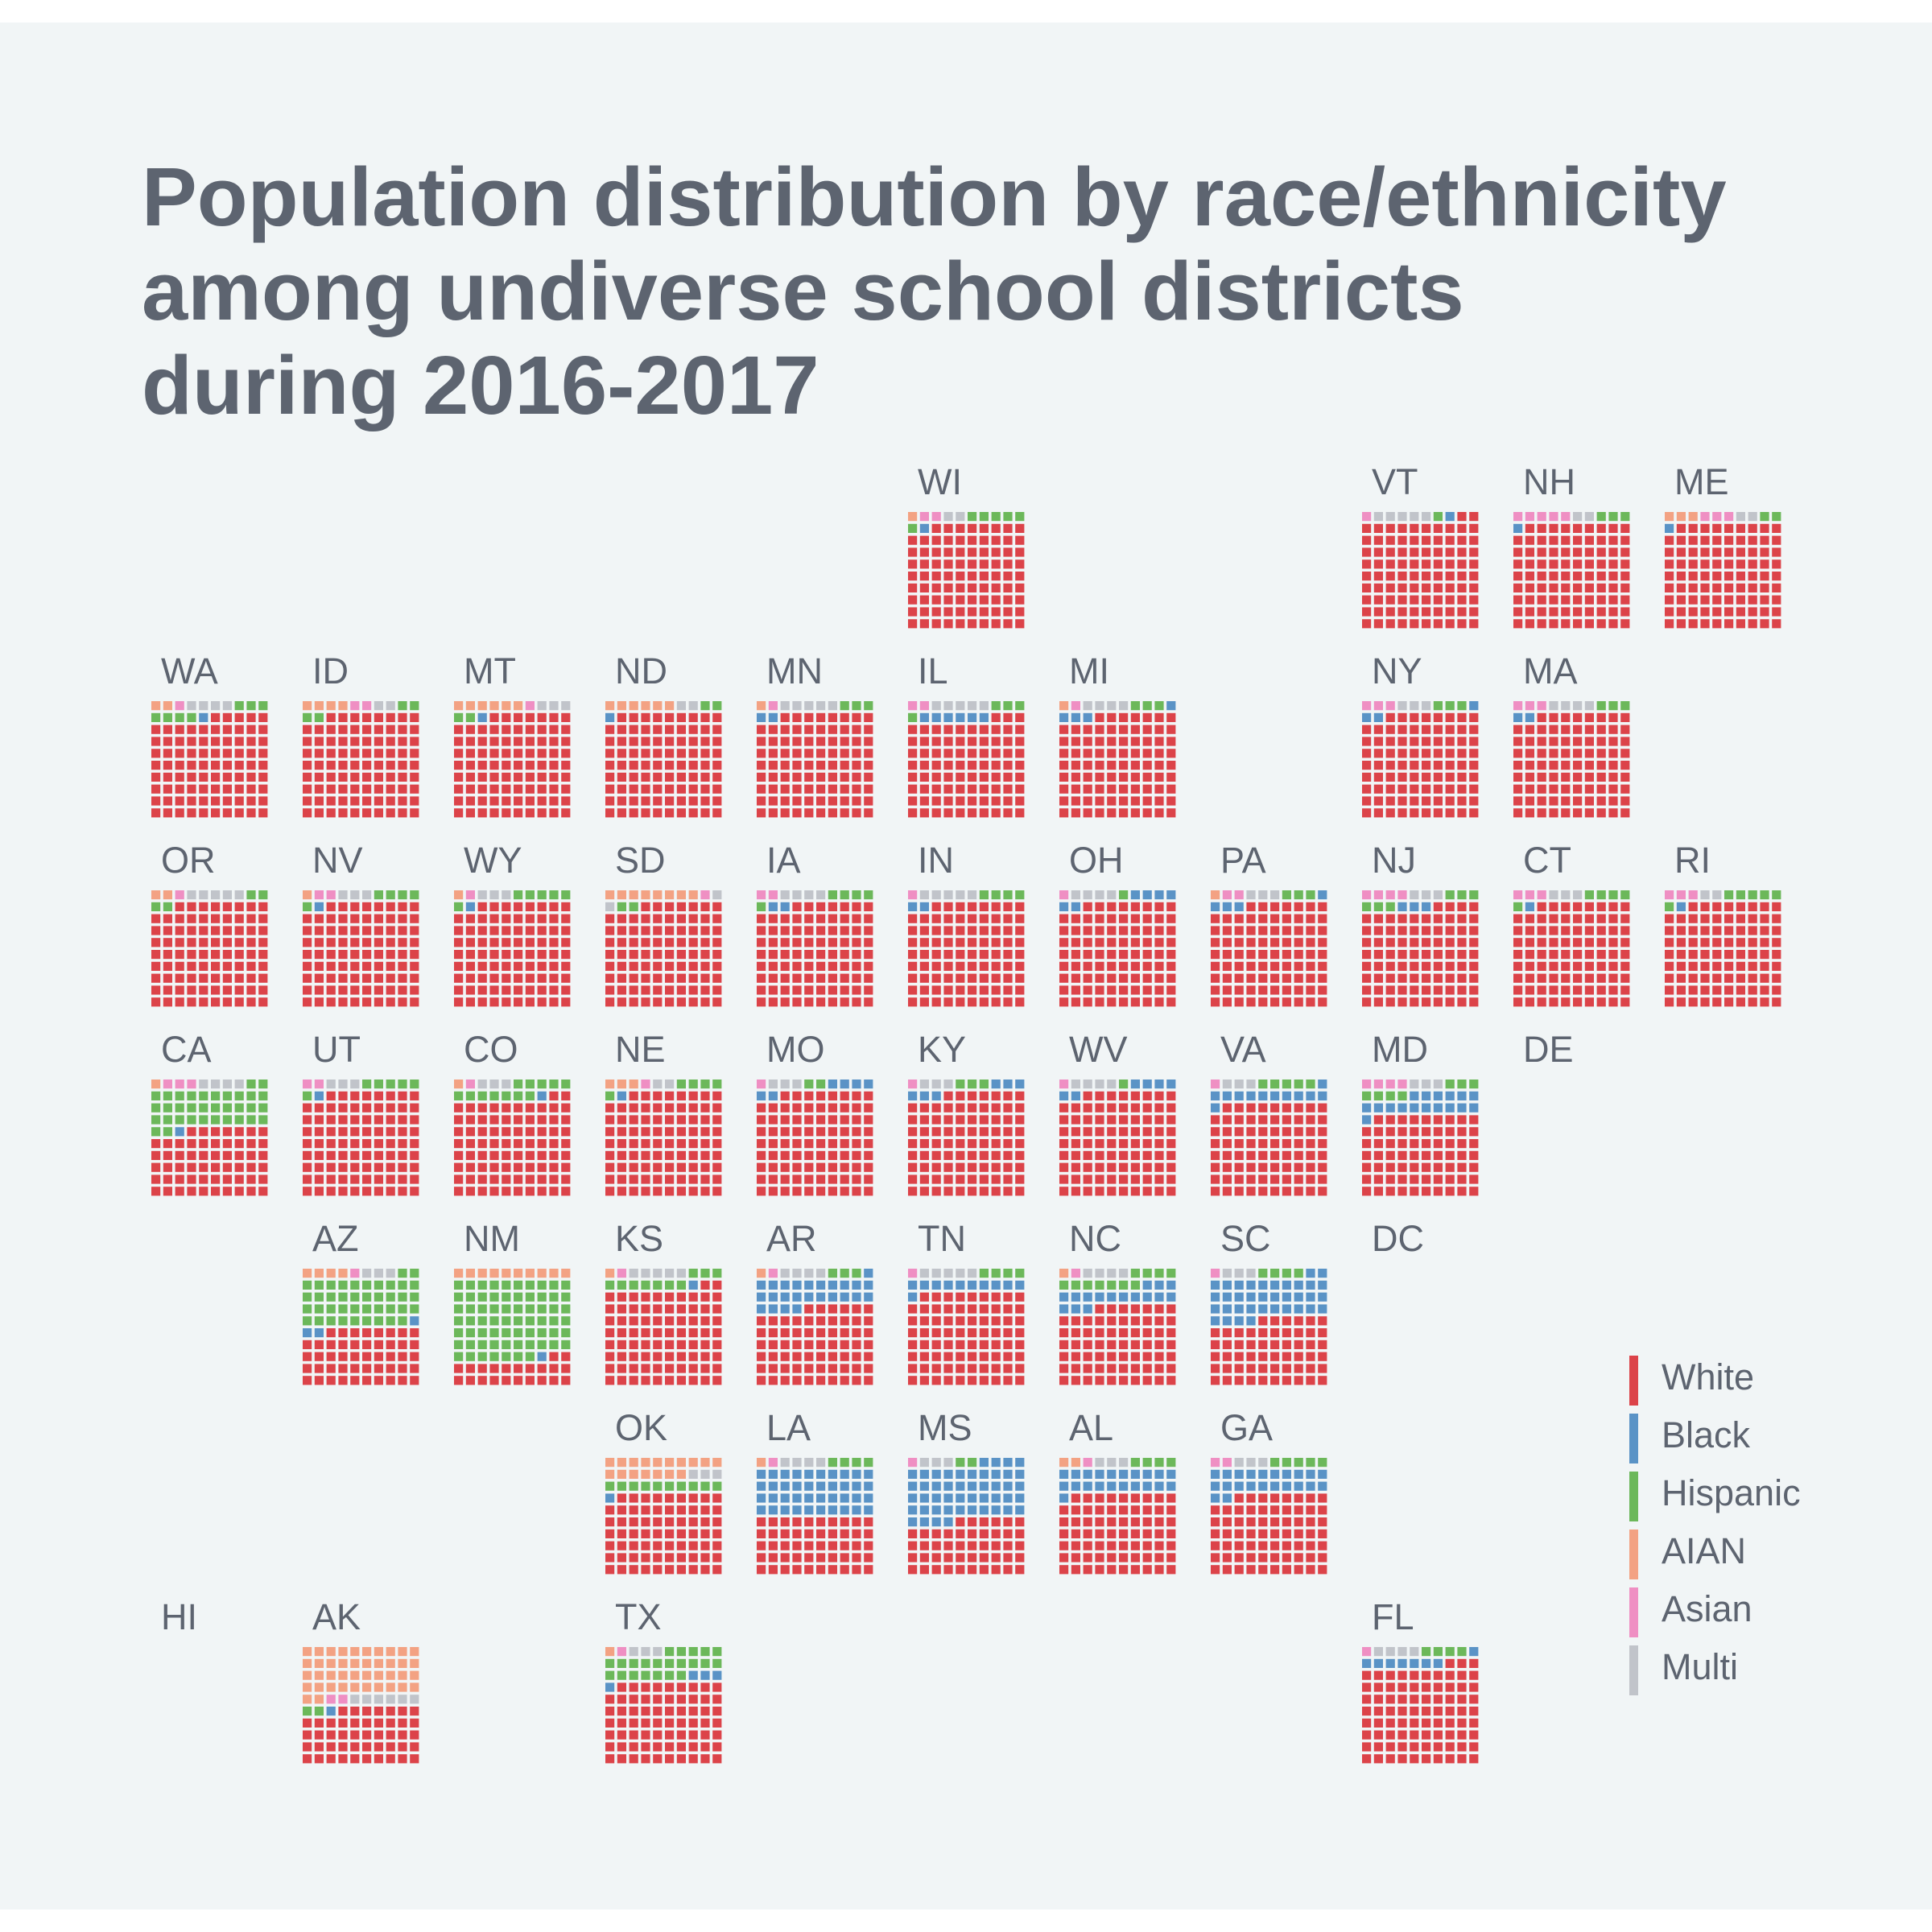 The height and width of the screenshot is (1932, 1932). I want to click on state-la: LA, so click(815, 1491).